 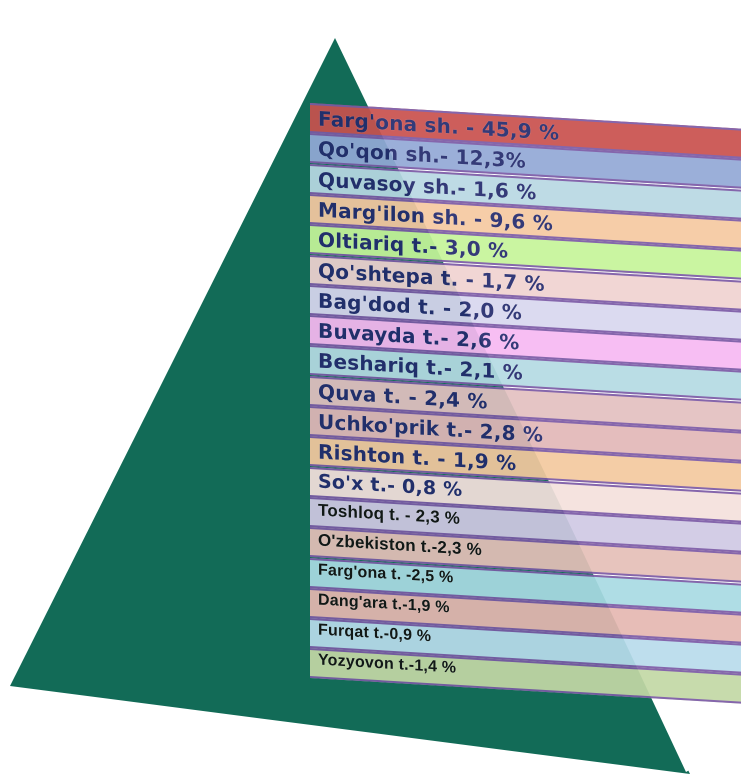 I want to click on district-label: Yozyovon t.-1,4 %, so click(x=387, y=664).